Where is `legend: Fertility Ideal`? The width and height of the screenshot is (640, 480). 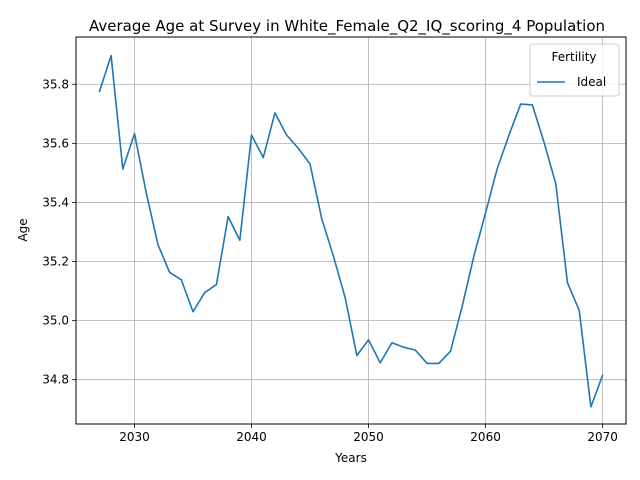
legend: Fertility Ideal is located at coordinates (574, 70).